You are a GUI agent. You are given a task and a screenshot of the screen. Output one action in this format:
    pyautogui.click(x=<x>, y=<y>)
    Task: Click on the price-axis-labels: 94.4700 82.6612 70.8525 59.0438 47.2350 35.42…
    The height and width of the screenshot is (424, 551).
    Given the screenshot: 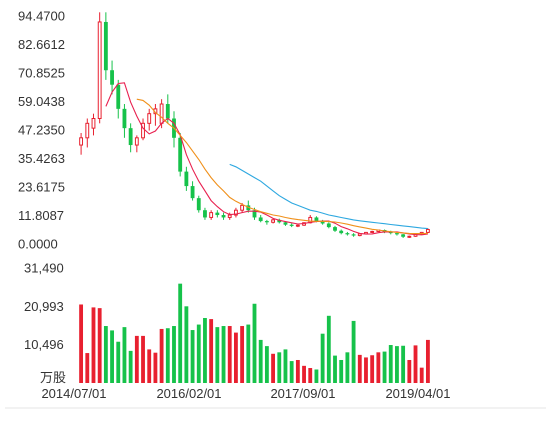 What is the action you would take?
    pyautogui.click(x=41, y=130)
    